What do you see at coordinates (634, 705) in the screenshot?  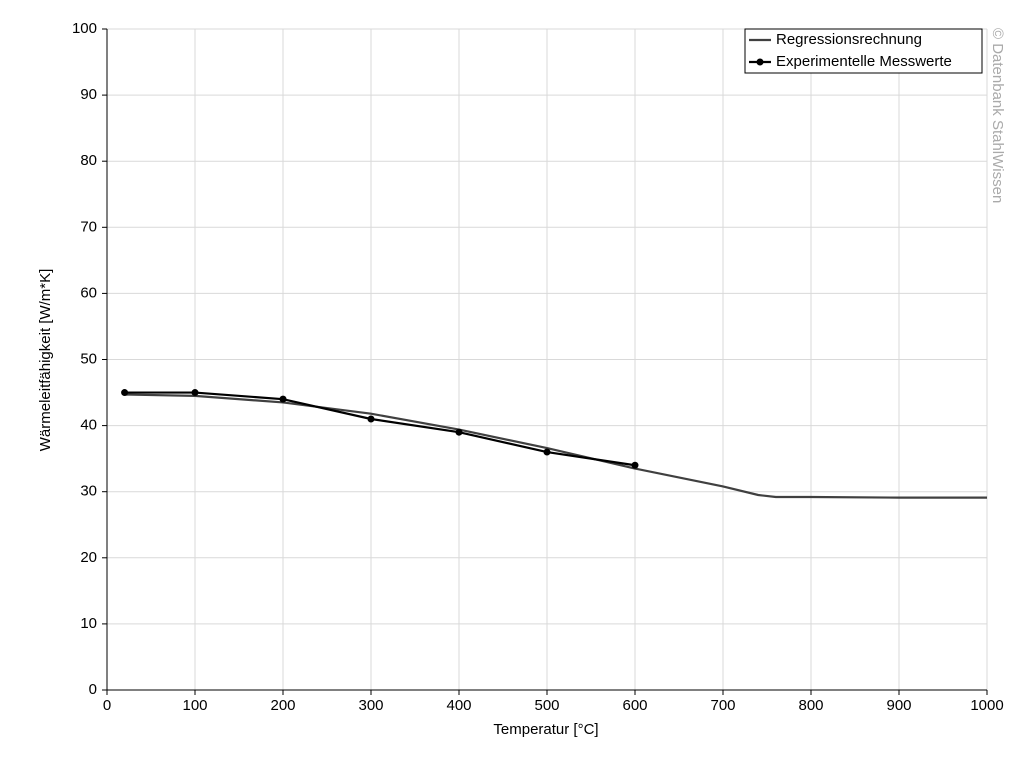 I see `x-tick-label: 600` at bounding box center [634, 705].